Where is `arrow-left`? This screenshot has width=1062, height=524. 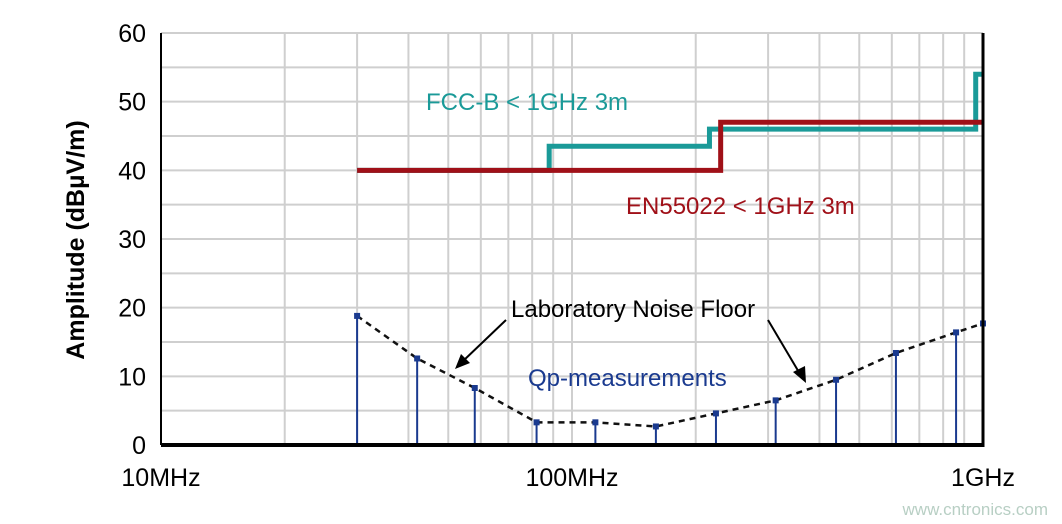
arrow-left is located at coordinates (481, 344).